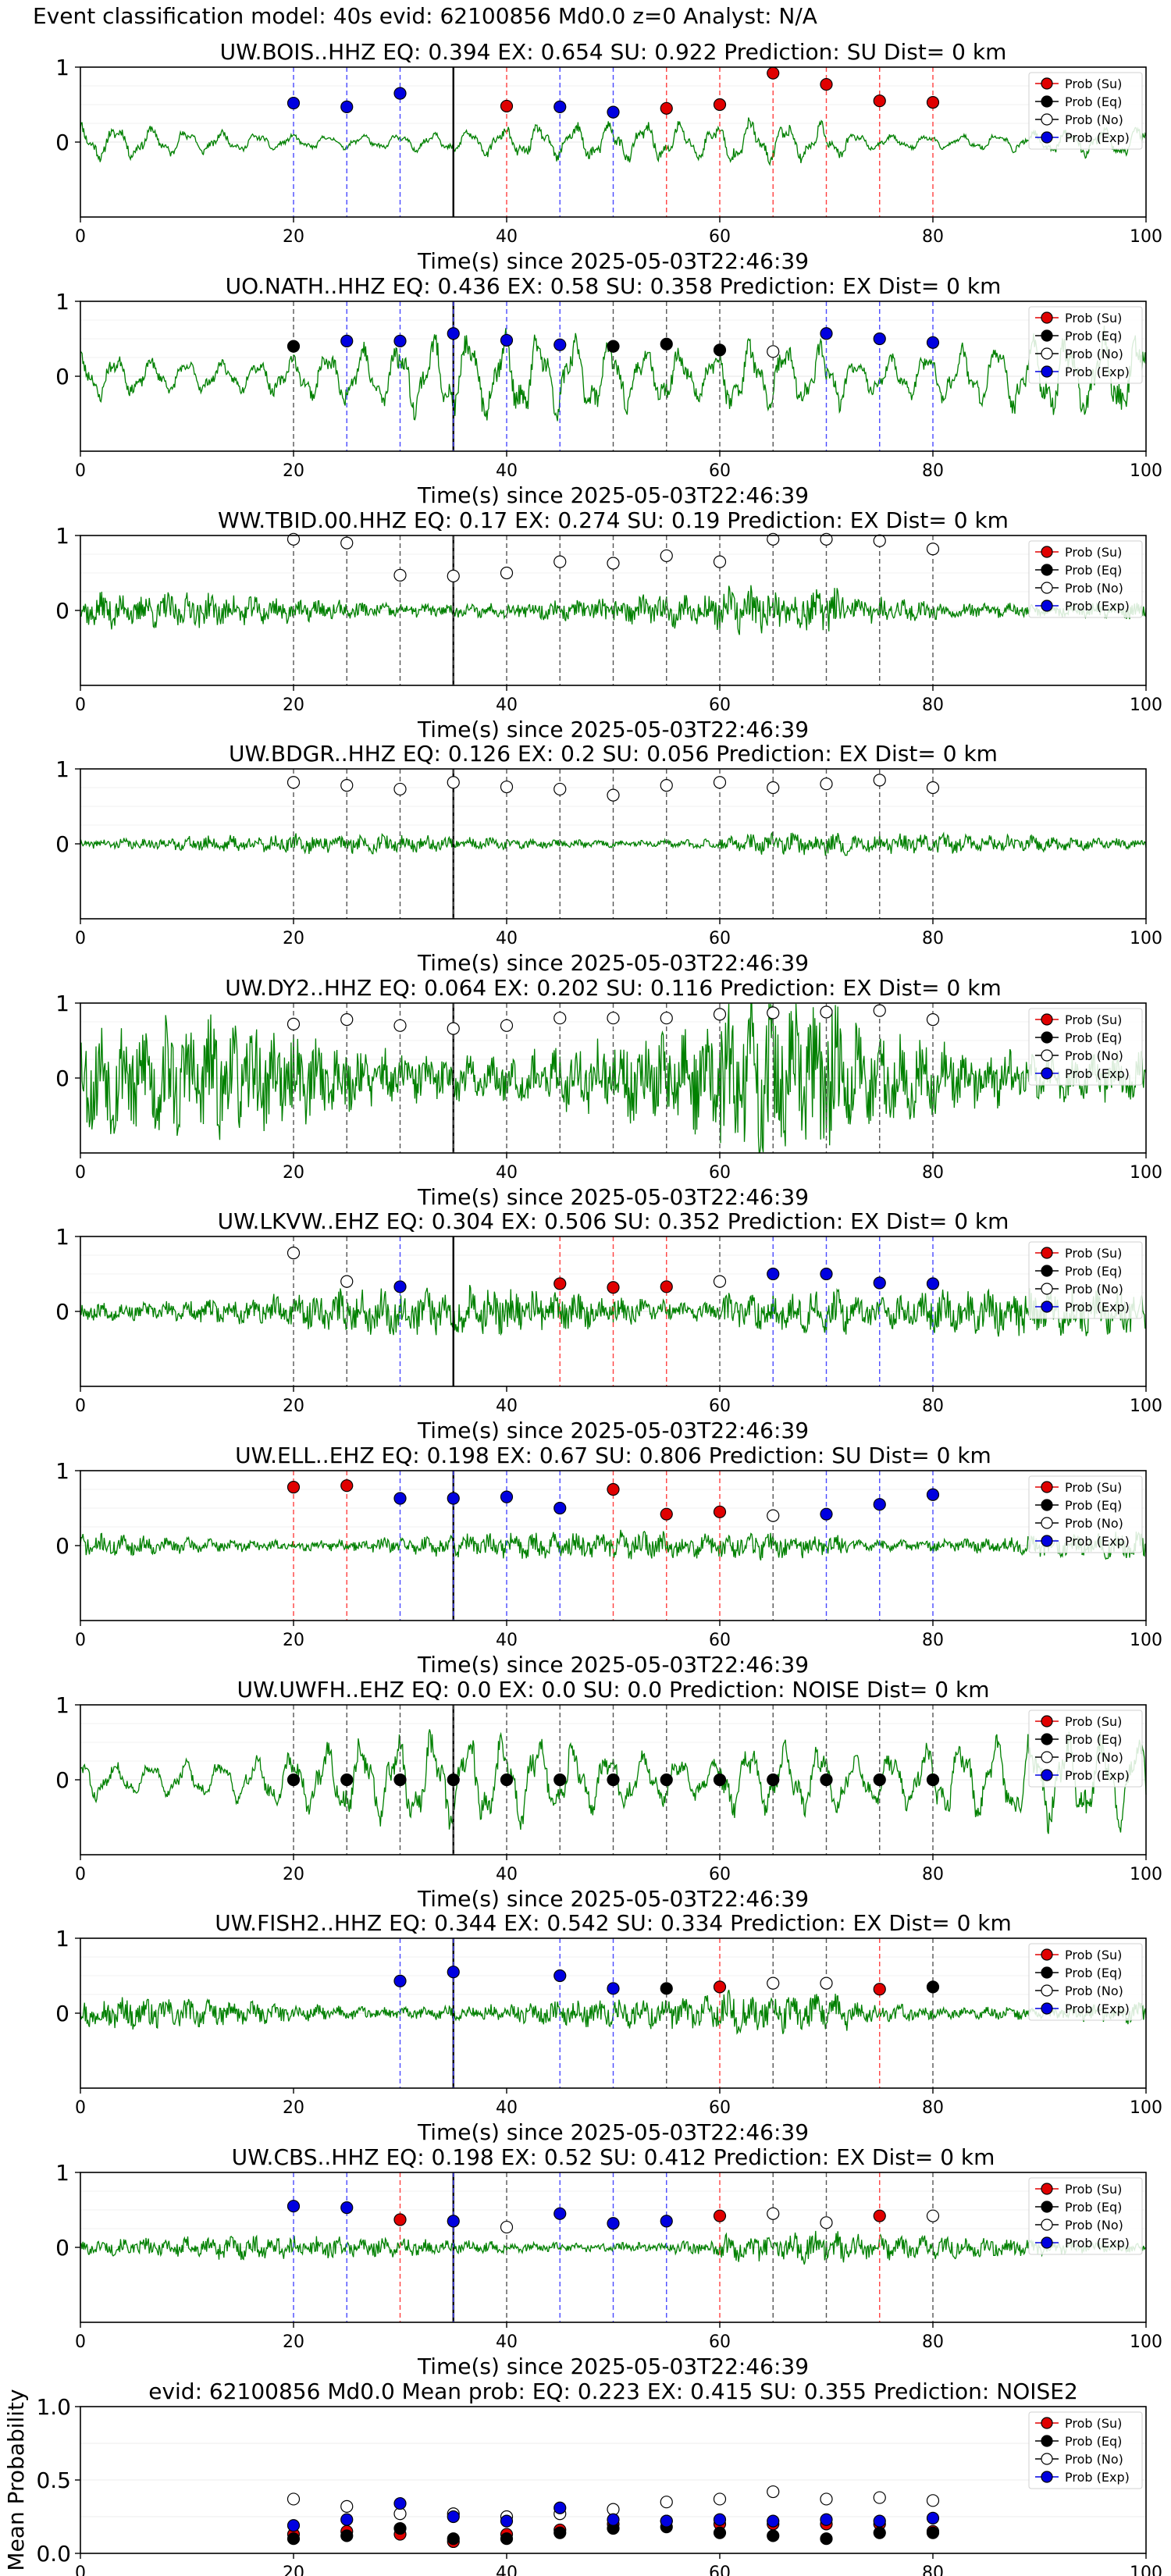 The height and width of the screenshot is (2576, 1171). What do you see at coordinates (62, 1237) in the screenshot?
I see `y-tick-label: 1` at bounding box center [62, 1237].